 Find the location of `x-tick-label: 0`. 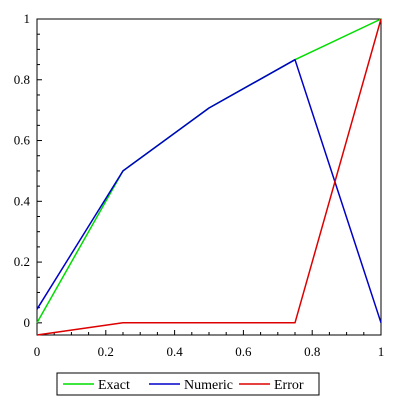

x-tick-label: 0 is located at coordinates (37, 351).